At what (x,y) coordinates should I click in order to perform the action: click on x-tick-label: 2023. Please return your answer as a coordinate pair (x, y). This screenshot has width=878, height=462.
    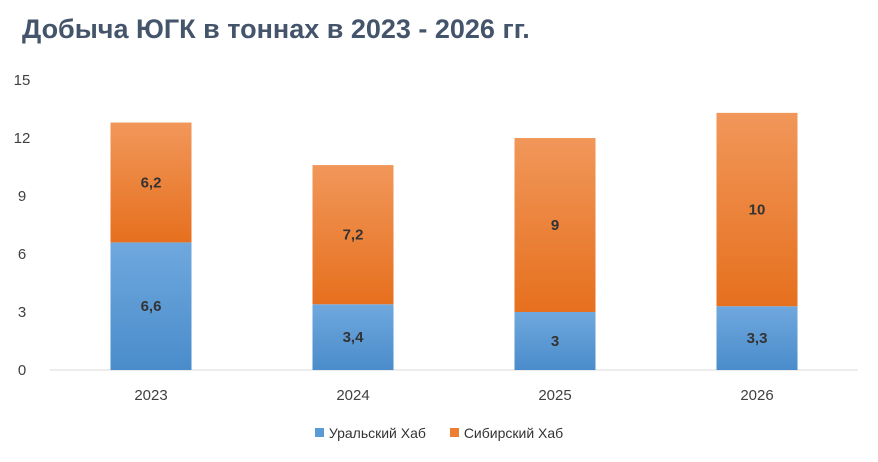
    Looking at the image, I should click on (150, 395).